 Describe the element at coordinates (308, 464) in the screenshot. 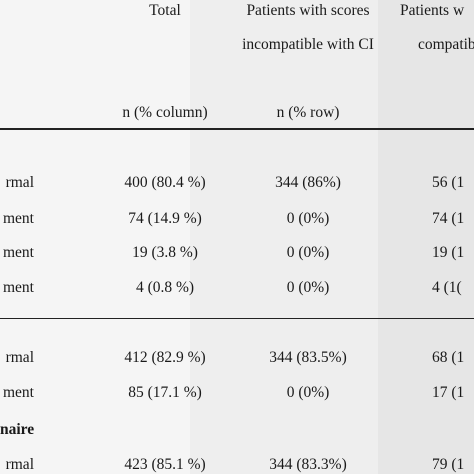

I see `cell-incompatible: 344 (83.3%)` at that location.